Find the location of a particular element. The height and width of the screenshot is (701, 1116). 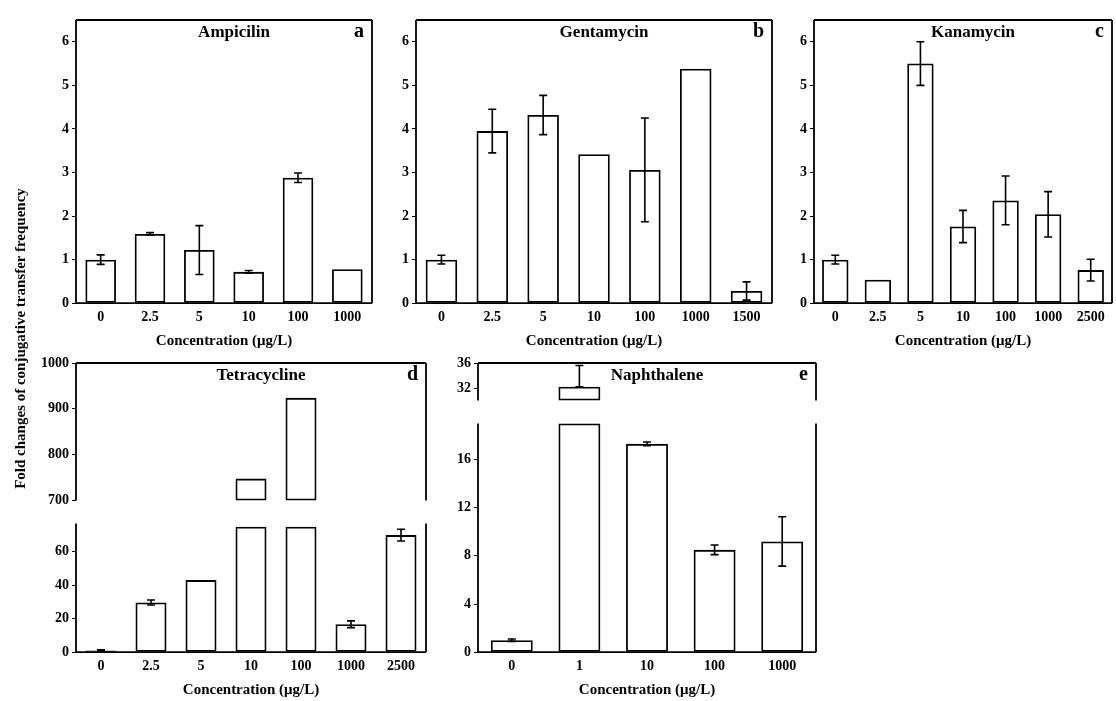

chart-title: Gentamycin is located at coordinates (604, 31).